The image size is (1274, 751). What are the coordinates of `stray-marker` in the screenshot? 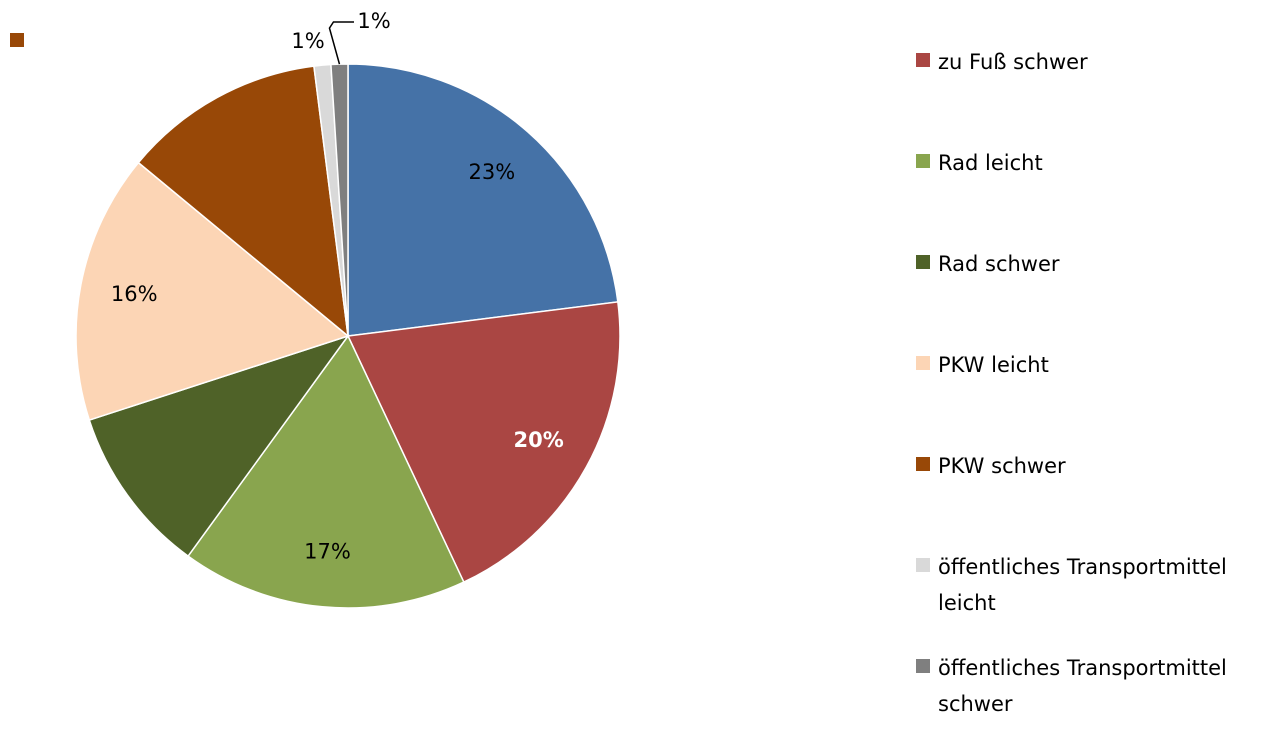 It's located at (17, 40).